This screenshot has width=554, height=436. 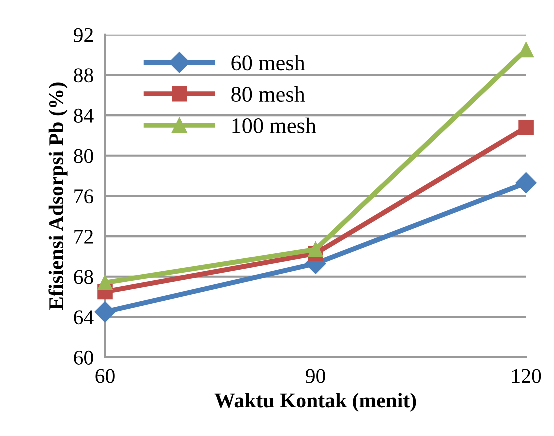 I want to click on legend-label: 80 mesh, so click(x=269, y=94).